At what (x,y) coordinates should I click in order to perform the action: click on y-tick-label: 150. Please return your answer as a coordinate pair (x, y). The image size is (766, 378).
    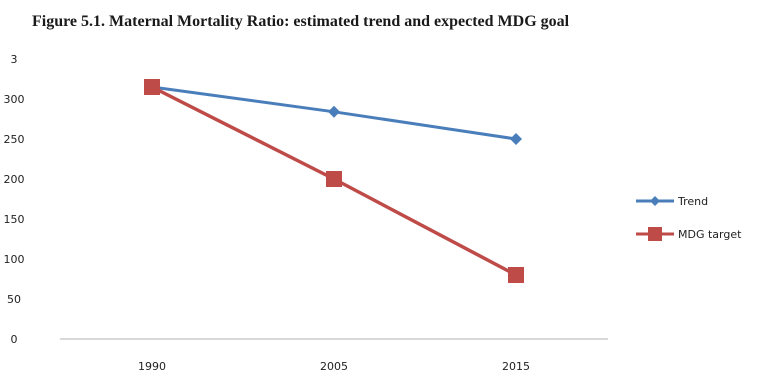
    Looking at the image, I should click on (14, 219).